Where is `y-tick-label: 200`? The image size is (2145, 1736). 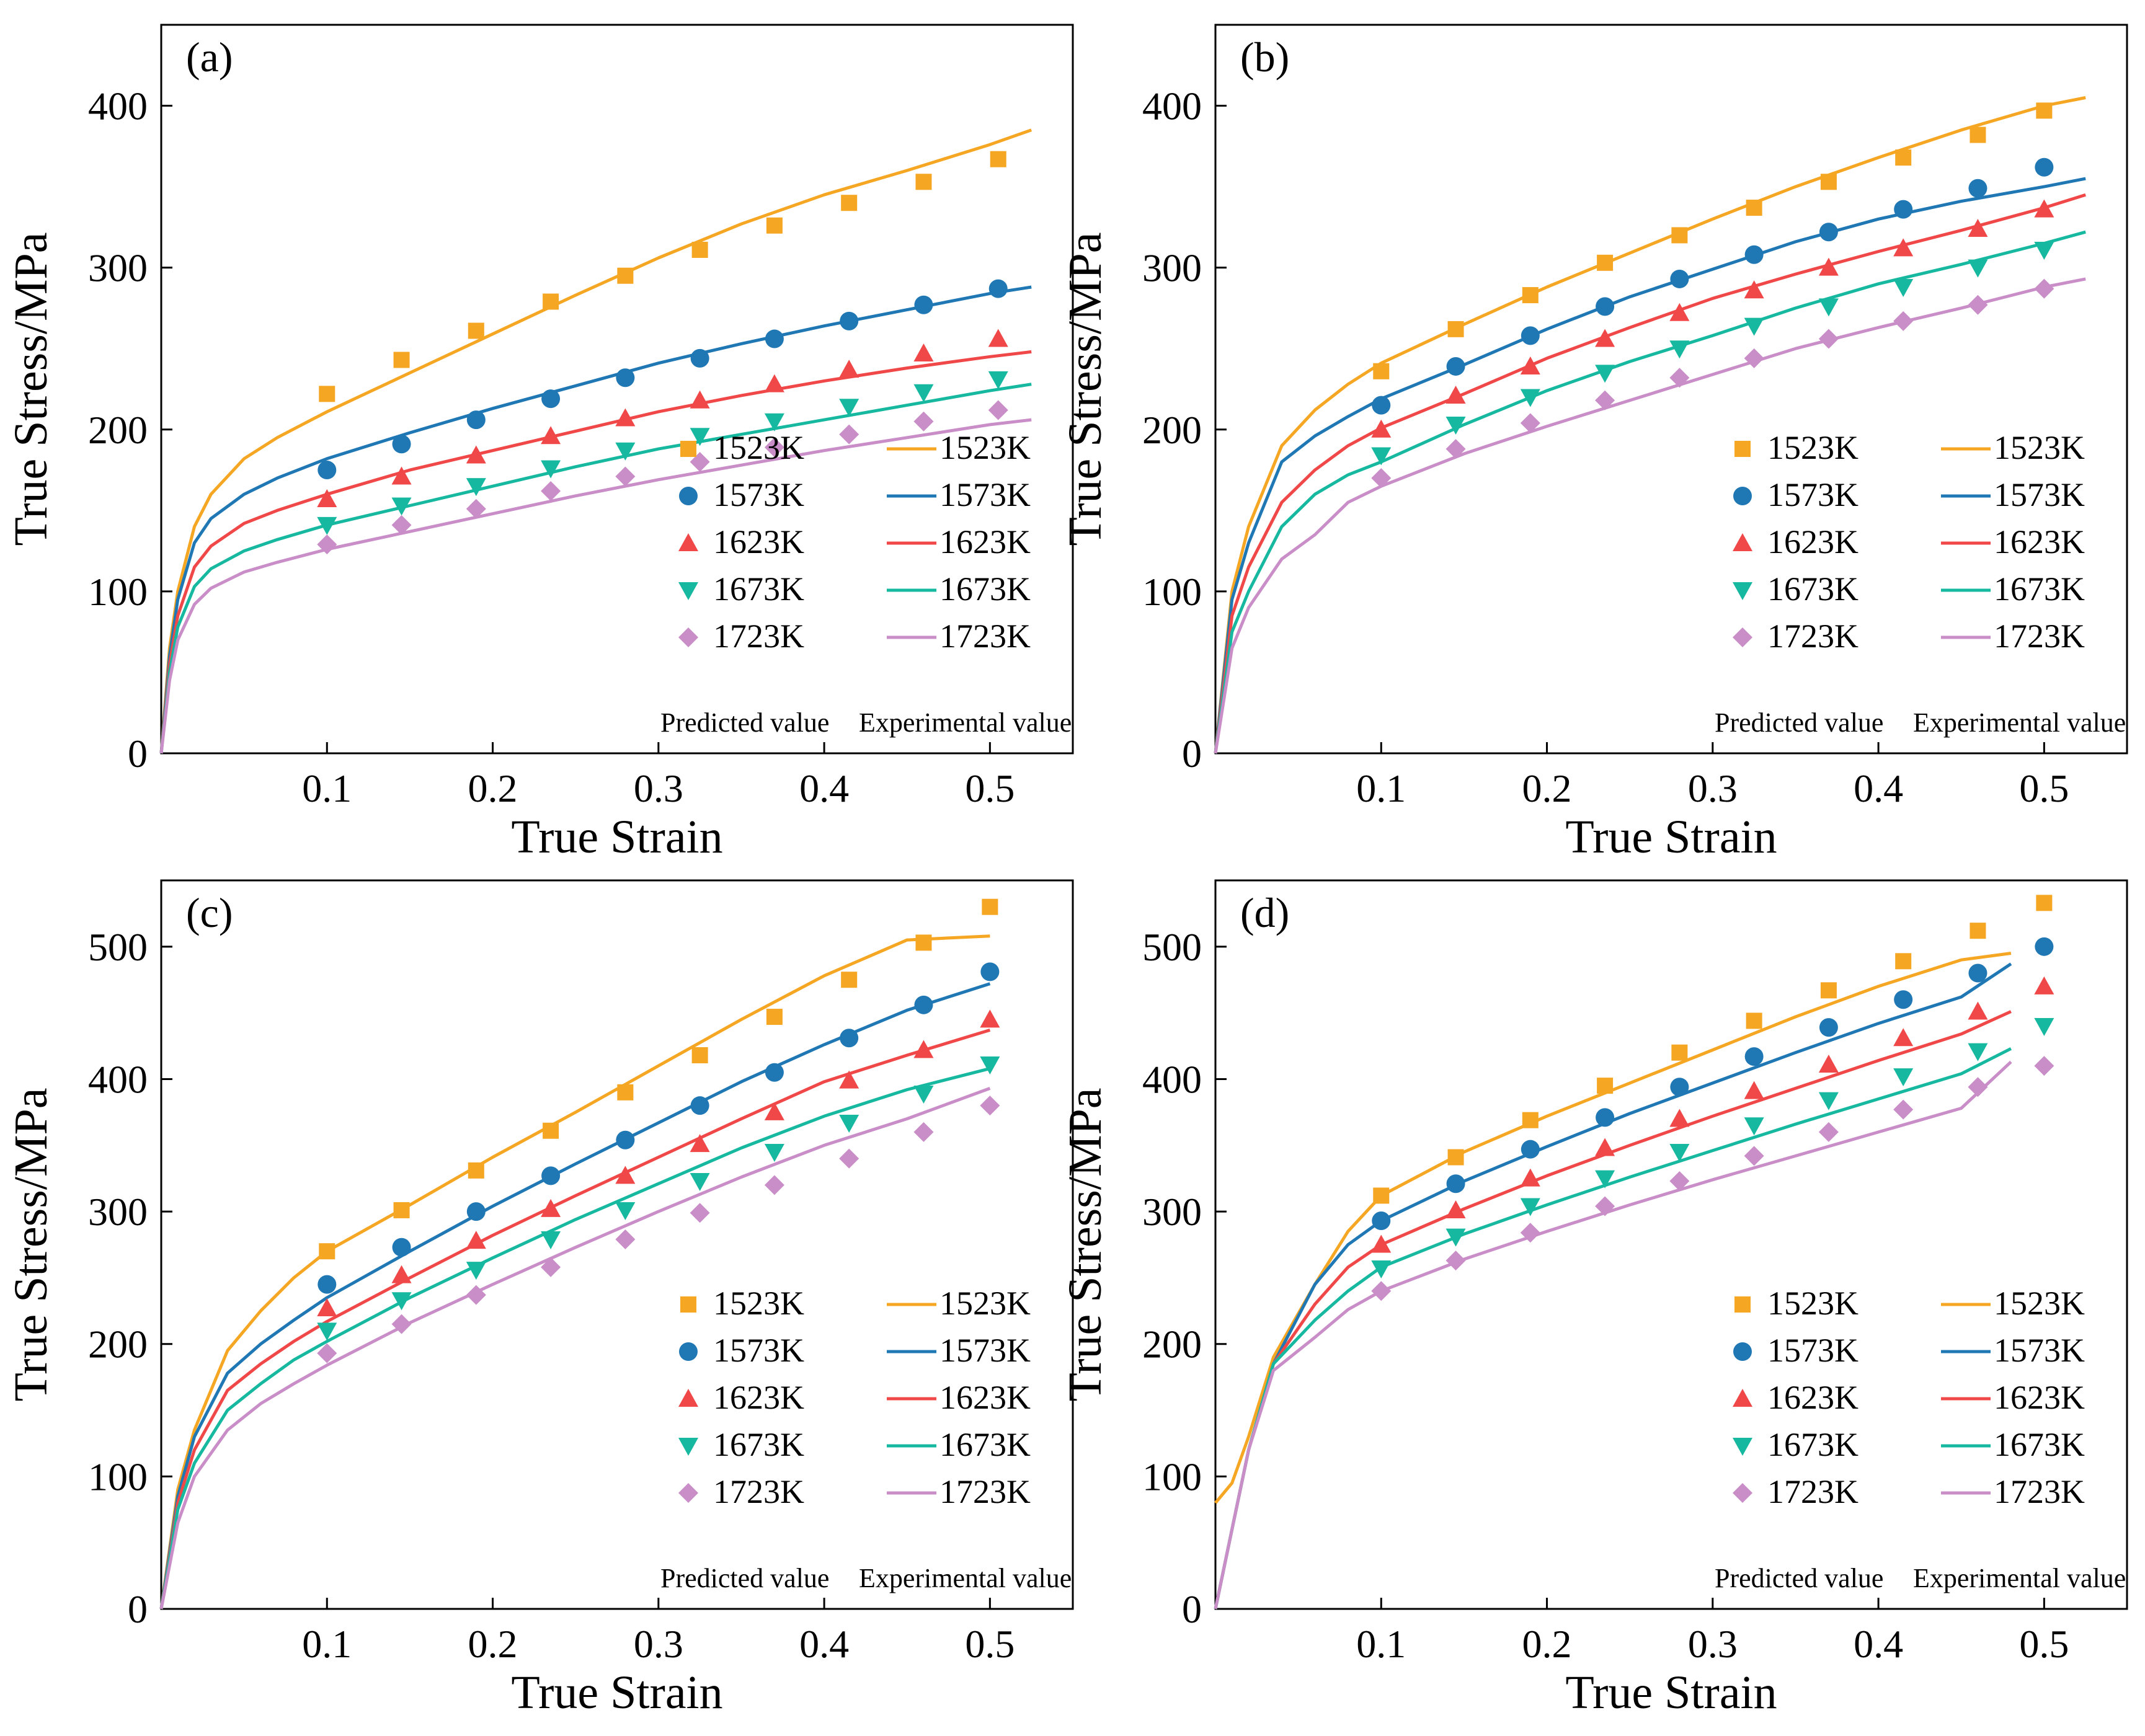 y-tick-label: 200 is located at coordinates (1172, 430).